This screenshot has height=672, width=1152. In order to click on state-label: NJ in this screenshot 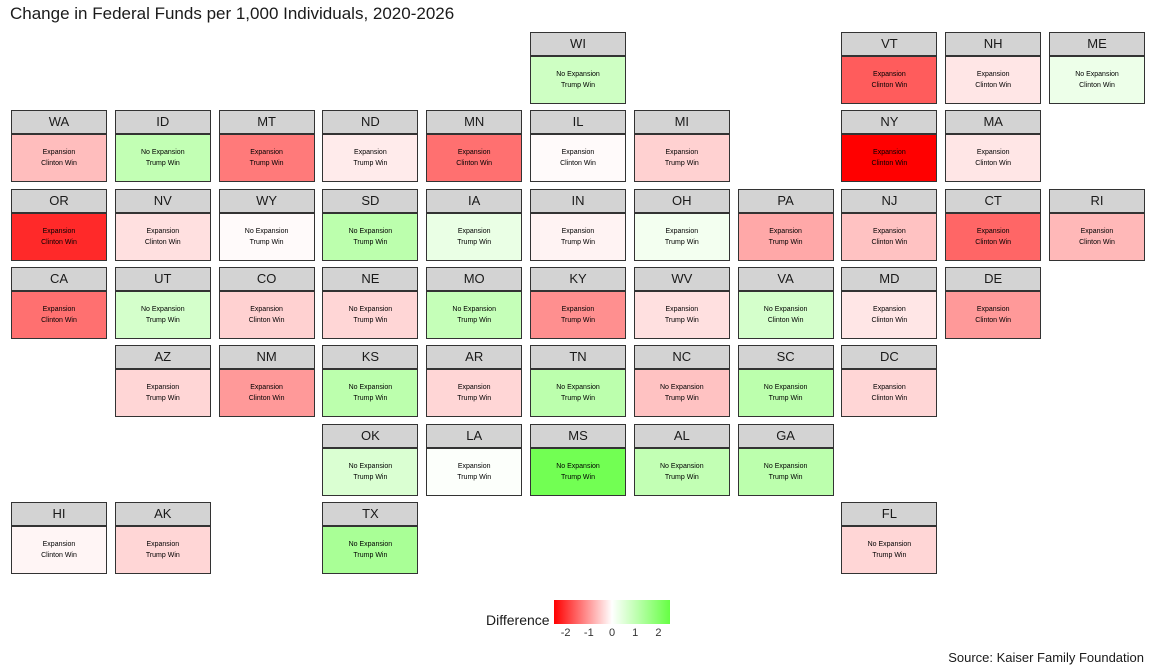, I will do `click(889, 200)`.